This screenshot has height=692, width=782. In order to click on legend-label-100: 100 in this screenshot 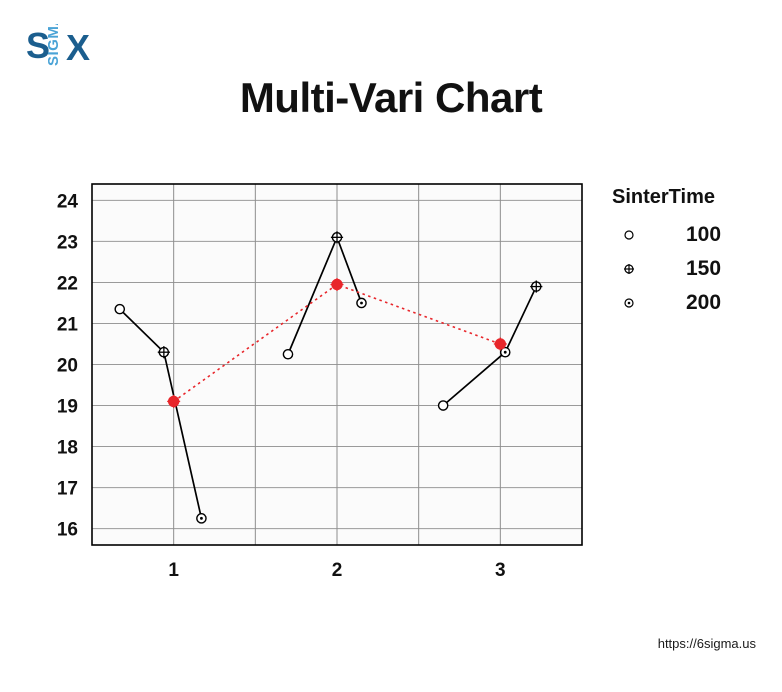, I will do `click(704, 234)`.